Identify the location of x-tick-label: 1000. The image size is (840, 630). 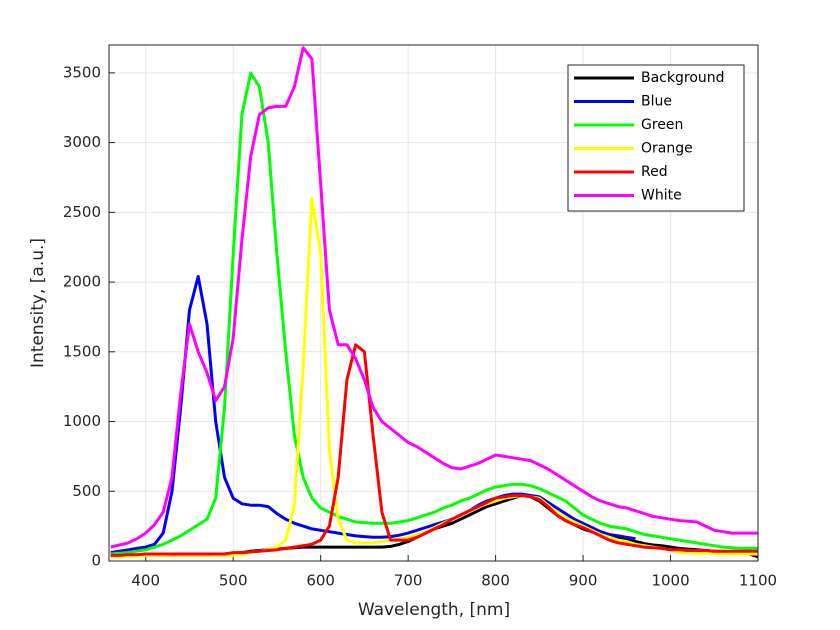
(670, 581).